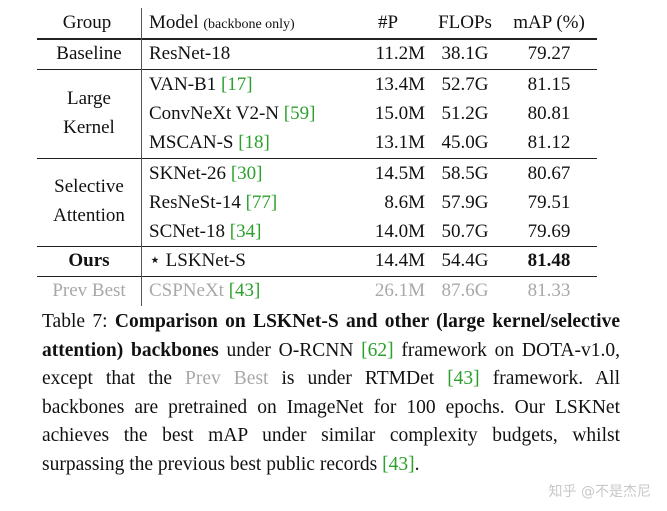 This screenshot has height=511, width=667. I want to click on map-value: 81.33, so click(549, 290).